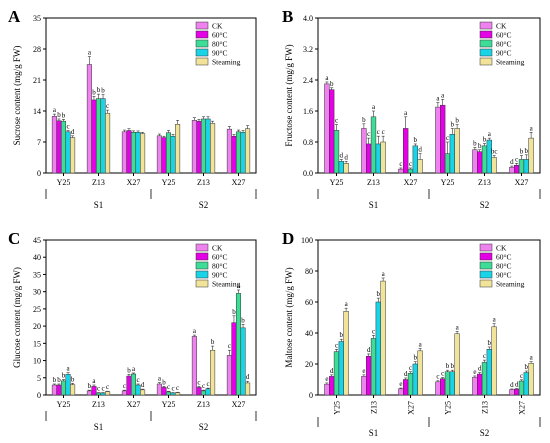 This screenshot has width=550, height=443. What do you see at coordinates (14, 16) in the screenshot?
I see `panel-letter: A` at bounding box center [14, 16].